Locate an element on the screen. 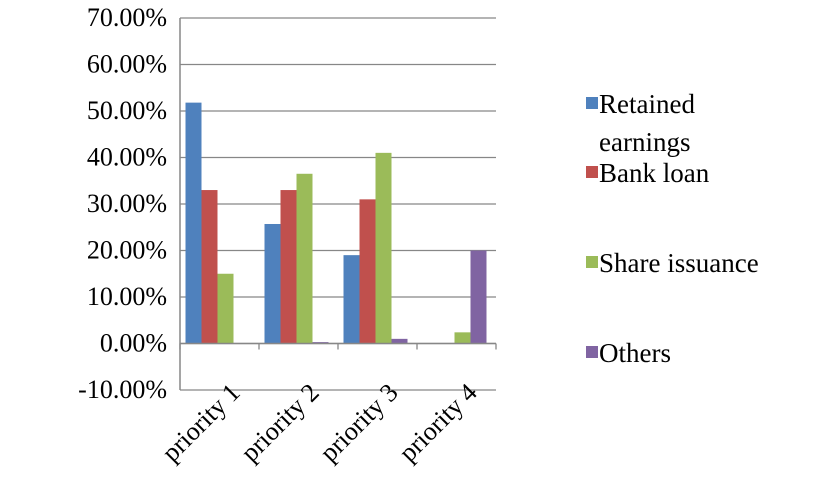 Image resolution: width=836 pixels, height=478 pixels. y-tick-label: 40.00% is located at coordinates (127, 157).